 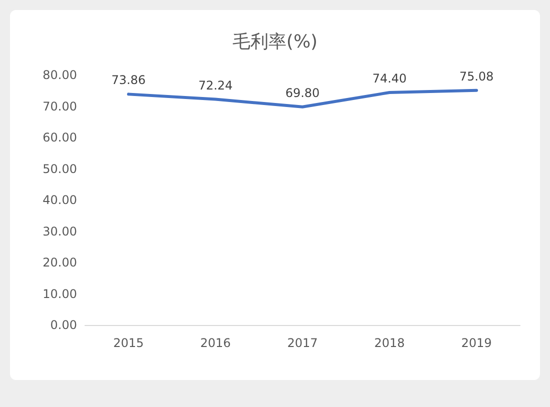 What do you see at coordinates (59, 137) in the screenshot?
I see `y-tick-label: 60.00` at bounding box center [59, 137].